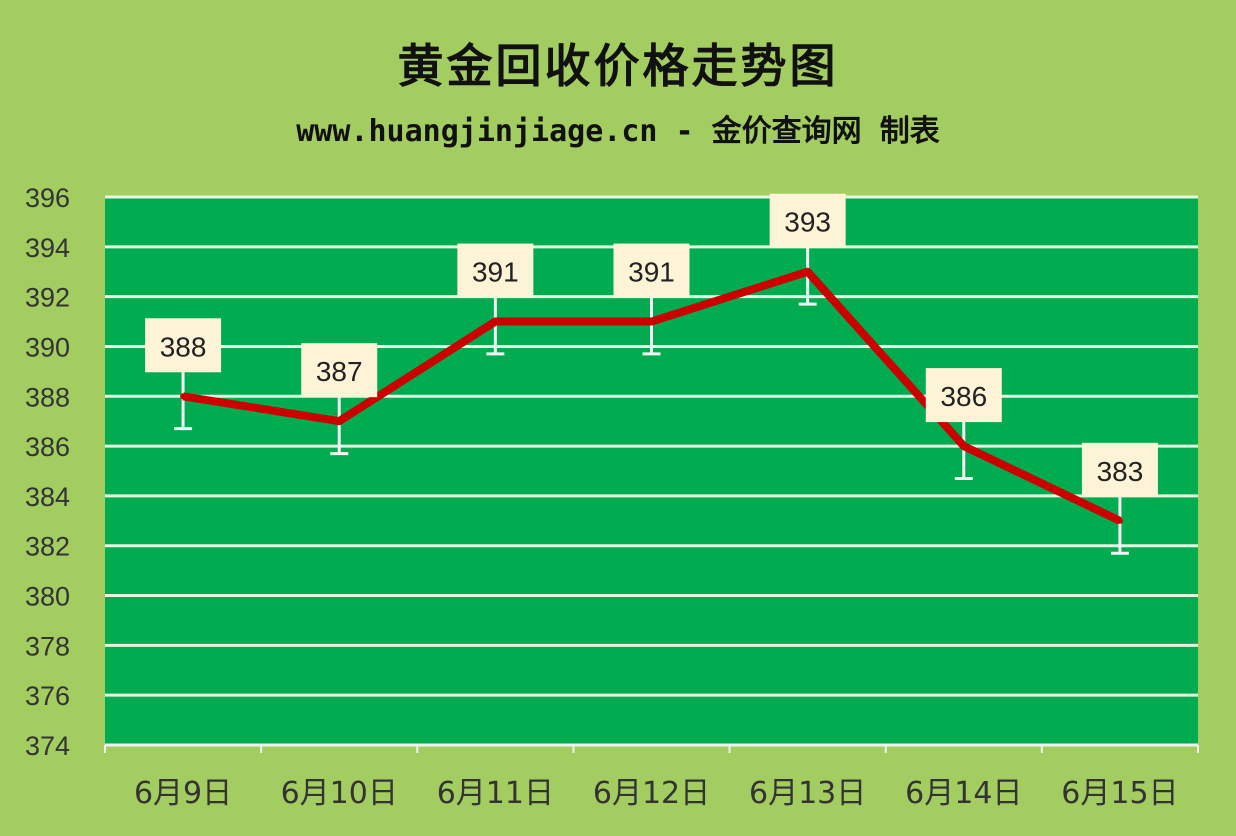 The width and height of the screenshot is (1236, 836). What do you see at coordinates (618, 66) in the screenshot?
I see `chart-title: 黄金回收价格走势图` at bounding box center [618, 66].